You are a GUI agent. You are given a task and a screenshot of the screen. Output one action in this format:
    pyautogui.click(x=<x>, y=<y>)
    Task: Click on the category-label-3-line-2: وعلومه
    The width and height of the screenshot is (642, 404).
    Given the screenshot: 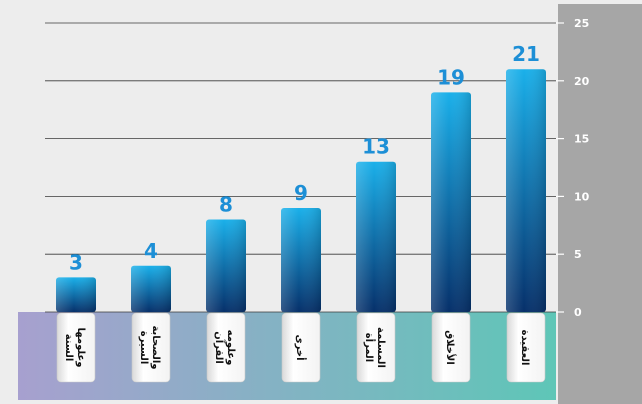 What is the action you would take?
    pyautogui.click(x=230, y=348)
    